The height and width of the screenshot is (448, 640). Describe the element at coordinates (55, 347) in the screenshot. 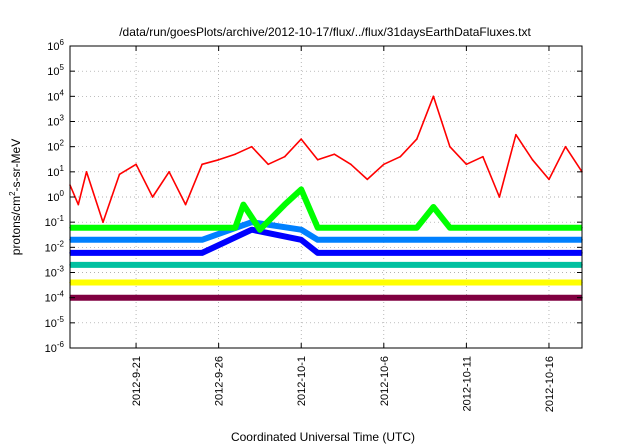

I see `y-tick-label: 10⁻⁶` at that location.